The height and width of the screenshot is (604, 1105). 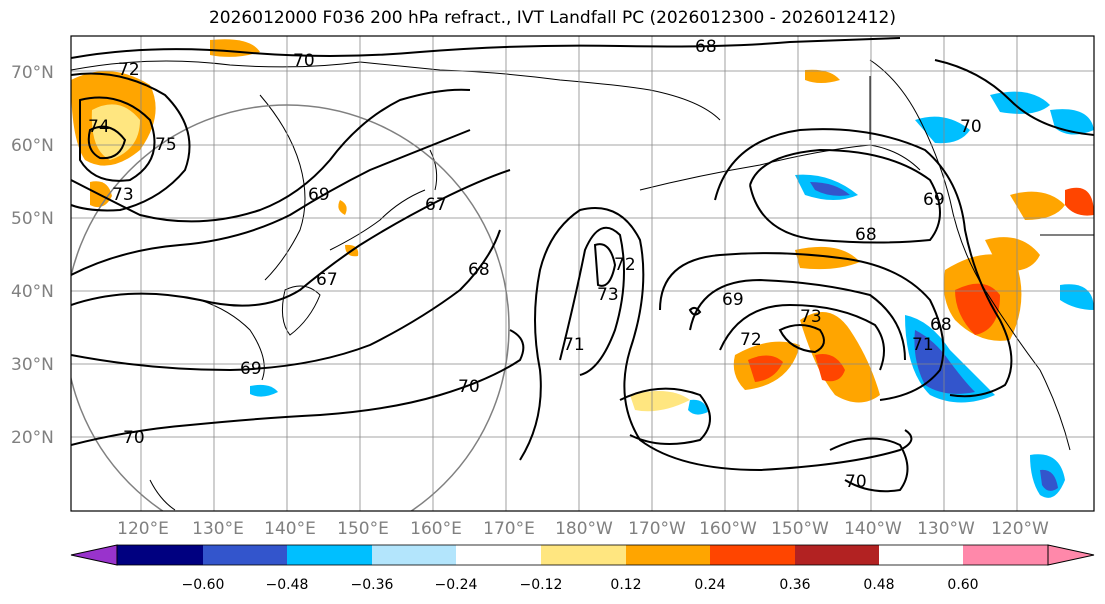 I want to click on colorbar-cells, so click(x=582, y=555).